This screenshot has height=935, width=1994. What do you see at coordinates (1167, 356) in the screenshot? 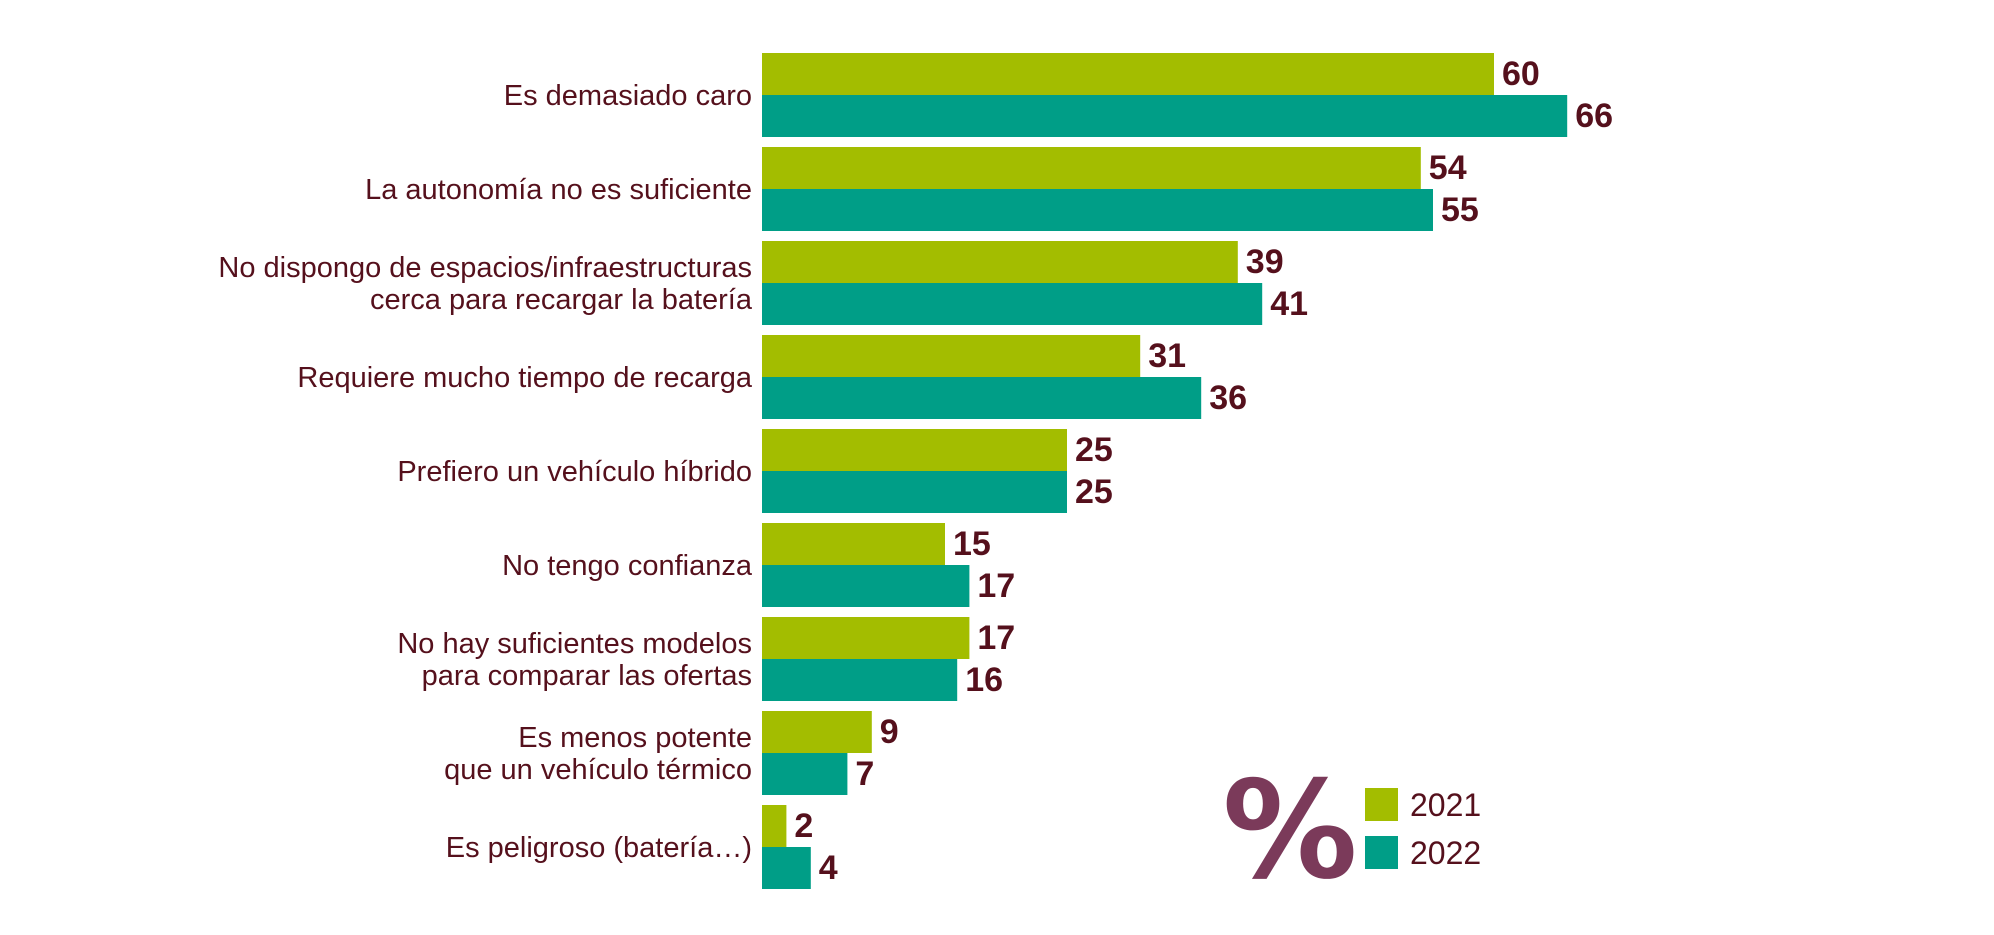
I see `value-label-2021-requiere-mucho-tiempo-de-recarga: 31` at bounding box center [1167, 356].